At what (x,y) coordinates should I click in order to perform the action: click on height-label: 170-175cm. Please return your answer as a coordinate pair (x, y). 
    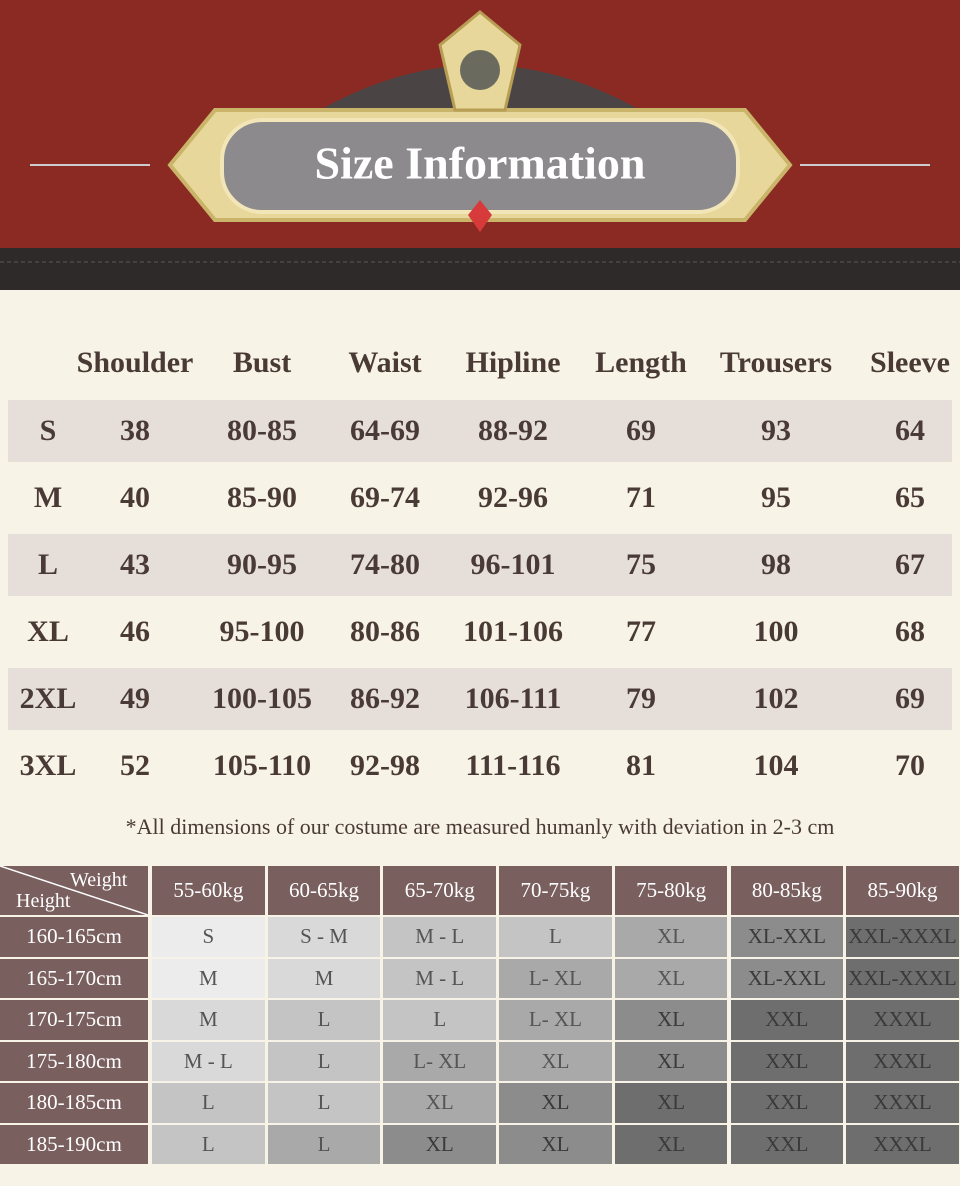
    Looking at the image, I should click on (74, 1020).